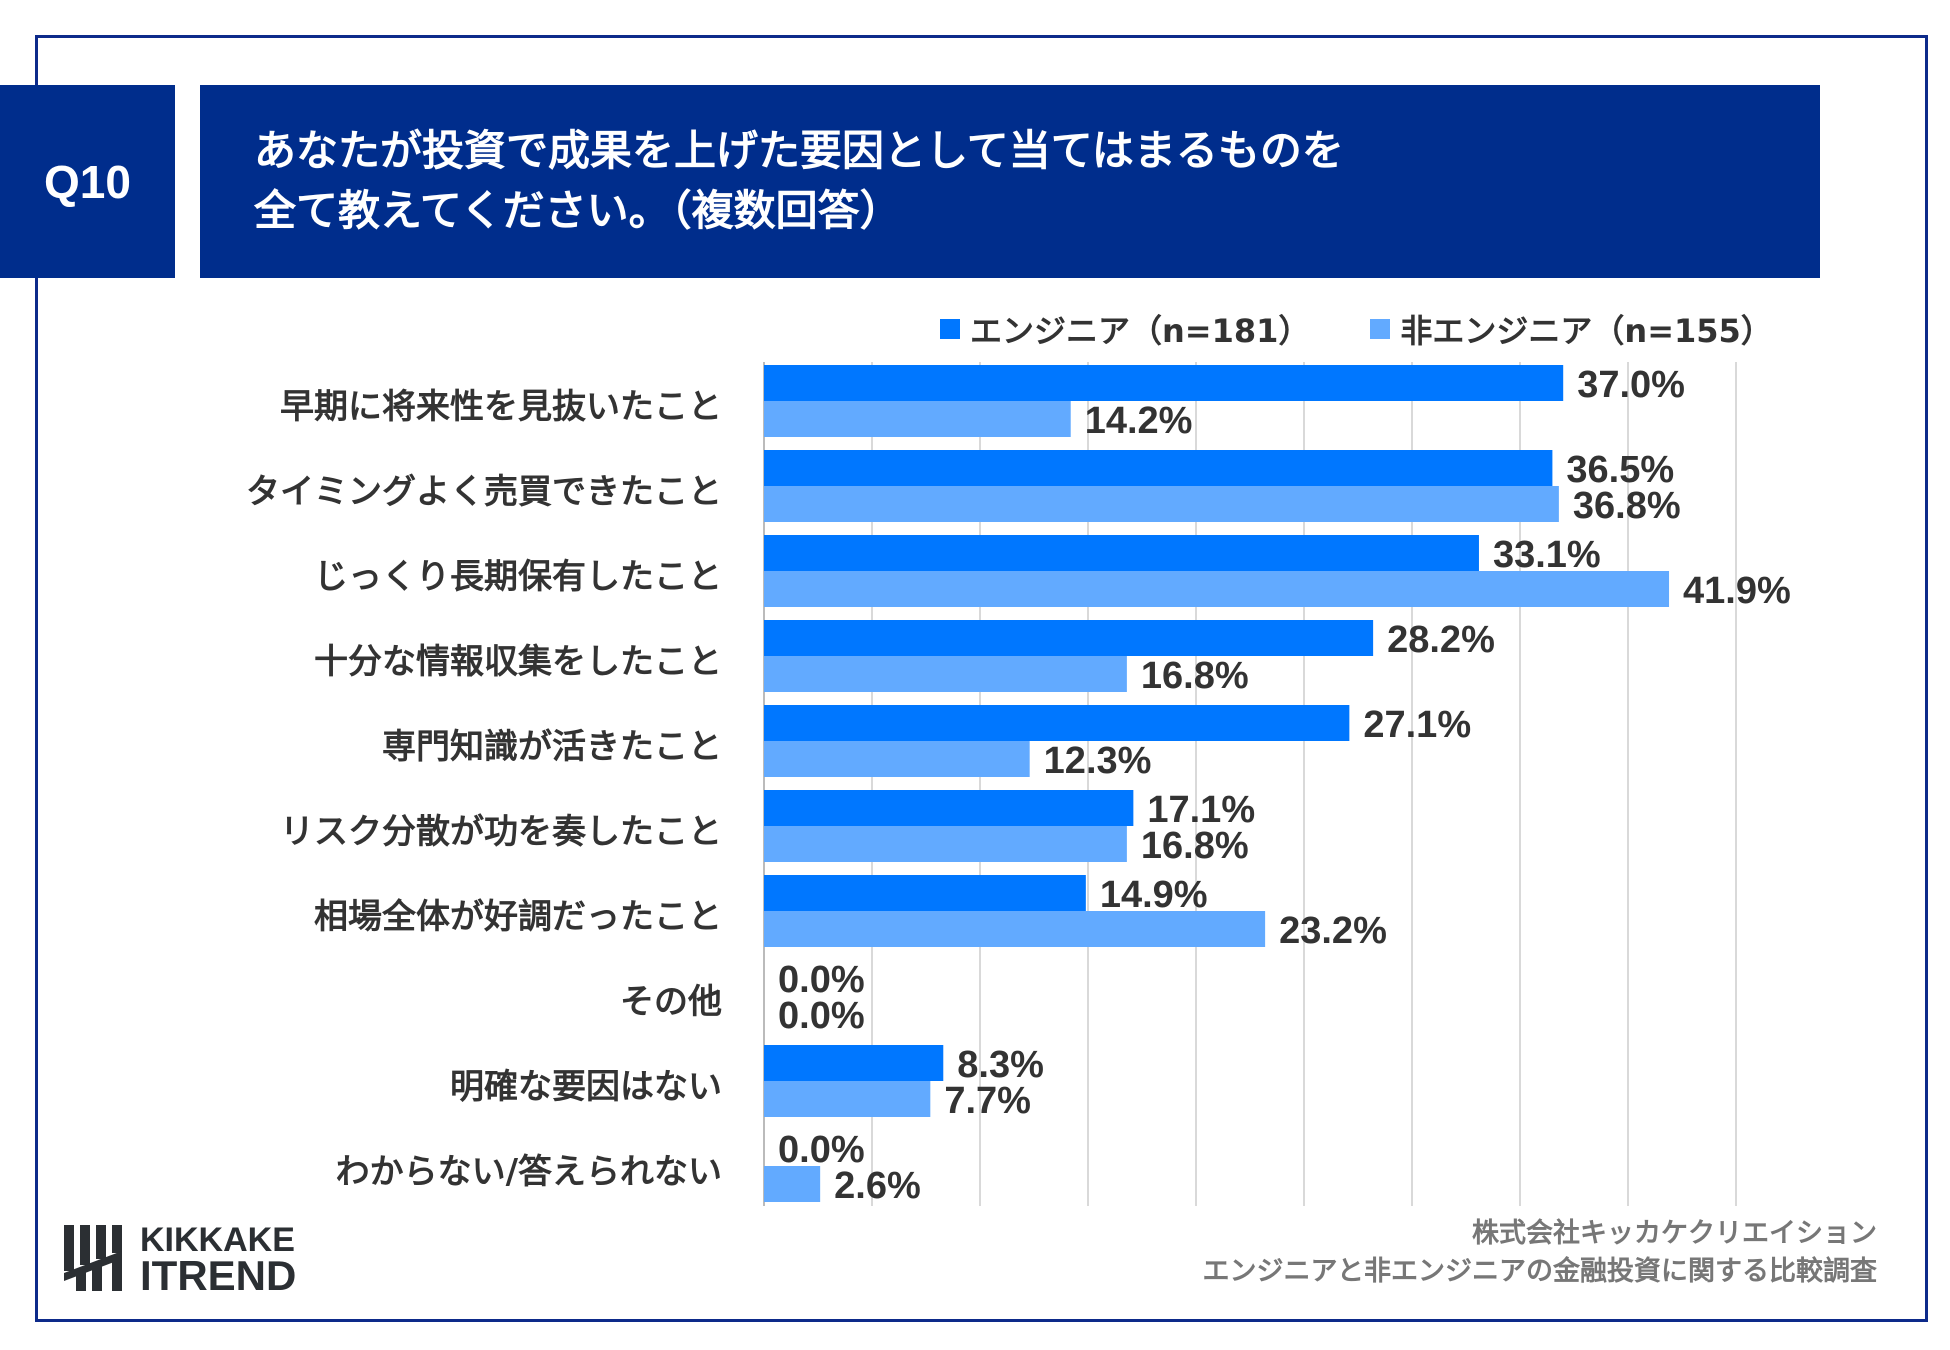  Describe the element at coordinates (799, 150) in the screenshot. I see `title-line-1: あなたが投資で成果を上げた要因として当てはまるものを` at that location.